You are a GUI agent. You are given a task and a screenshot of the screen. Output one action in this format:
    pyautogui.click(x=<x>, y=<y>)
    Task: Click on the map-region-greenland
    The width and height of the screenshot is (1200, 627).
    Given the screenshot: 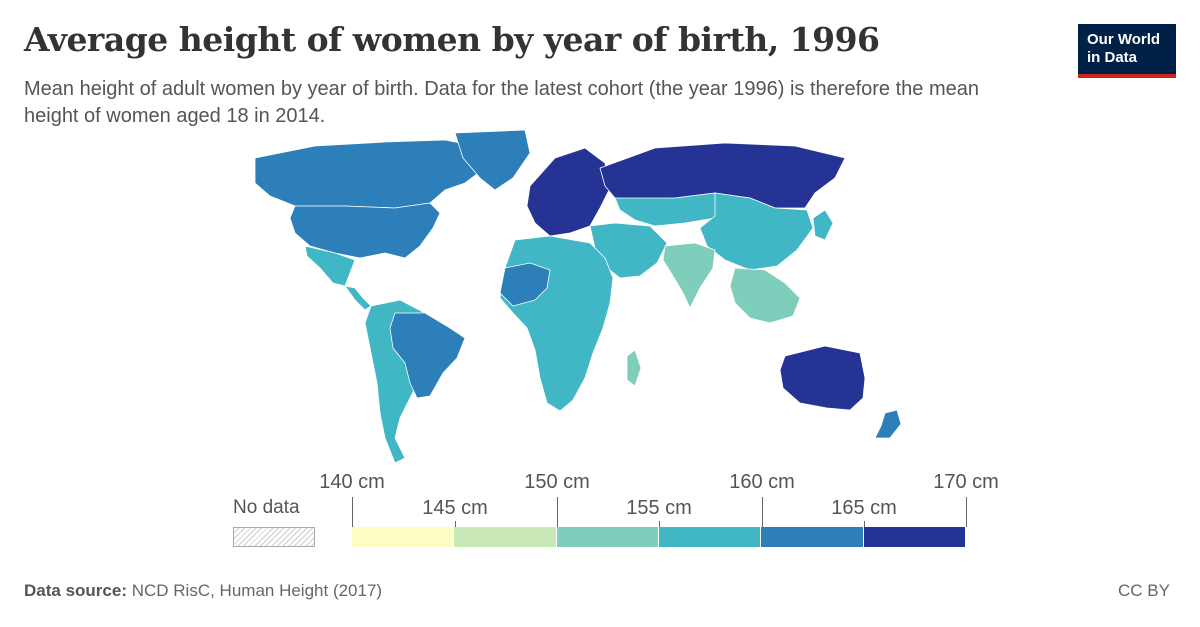 What is the action you would take?
    pyautogui.click(x=492, y=160)
    